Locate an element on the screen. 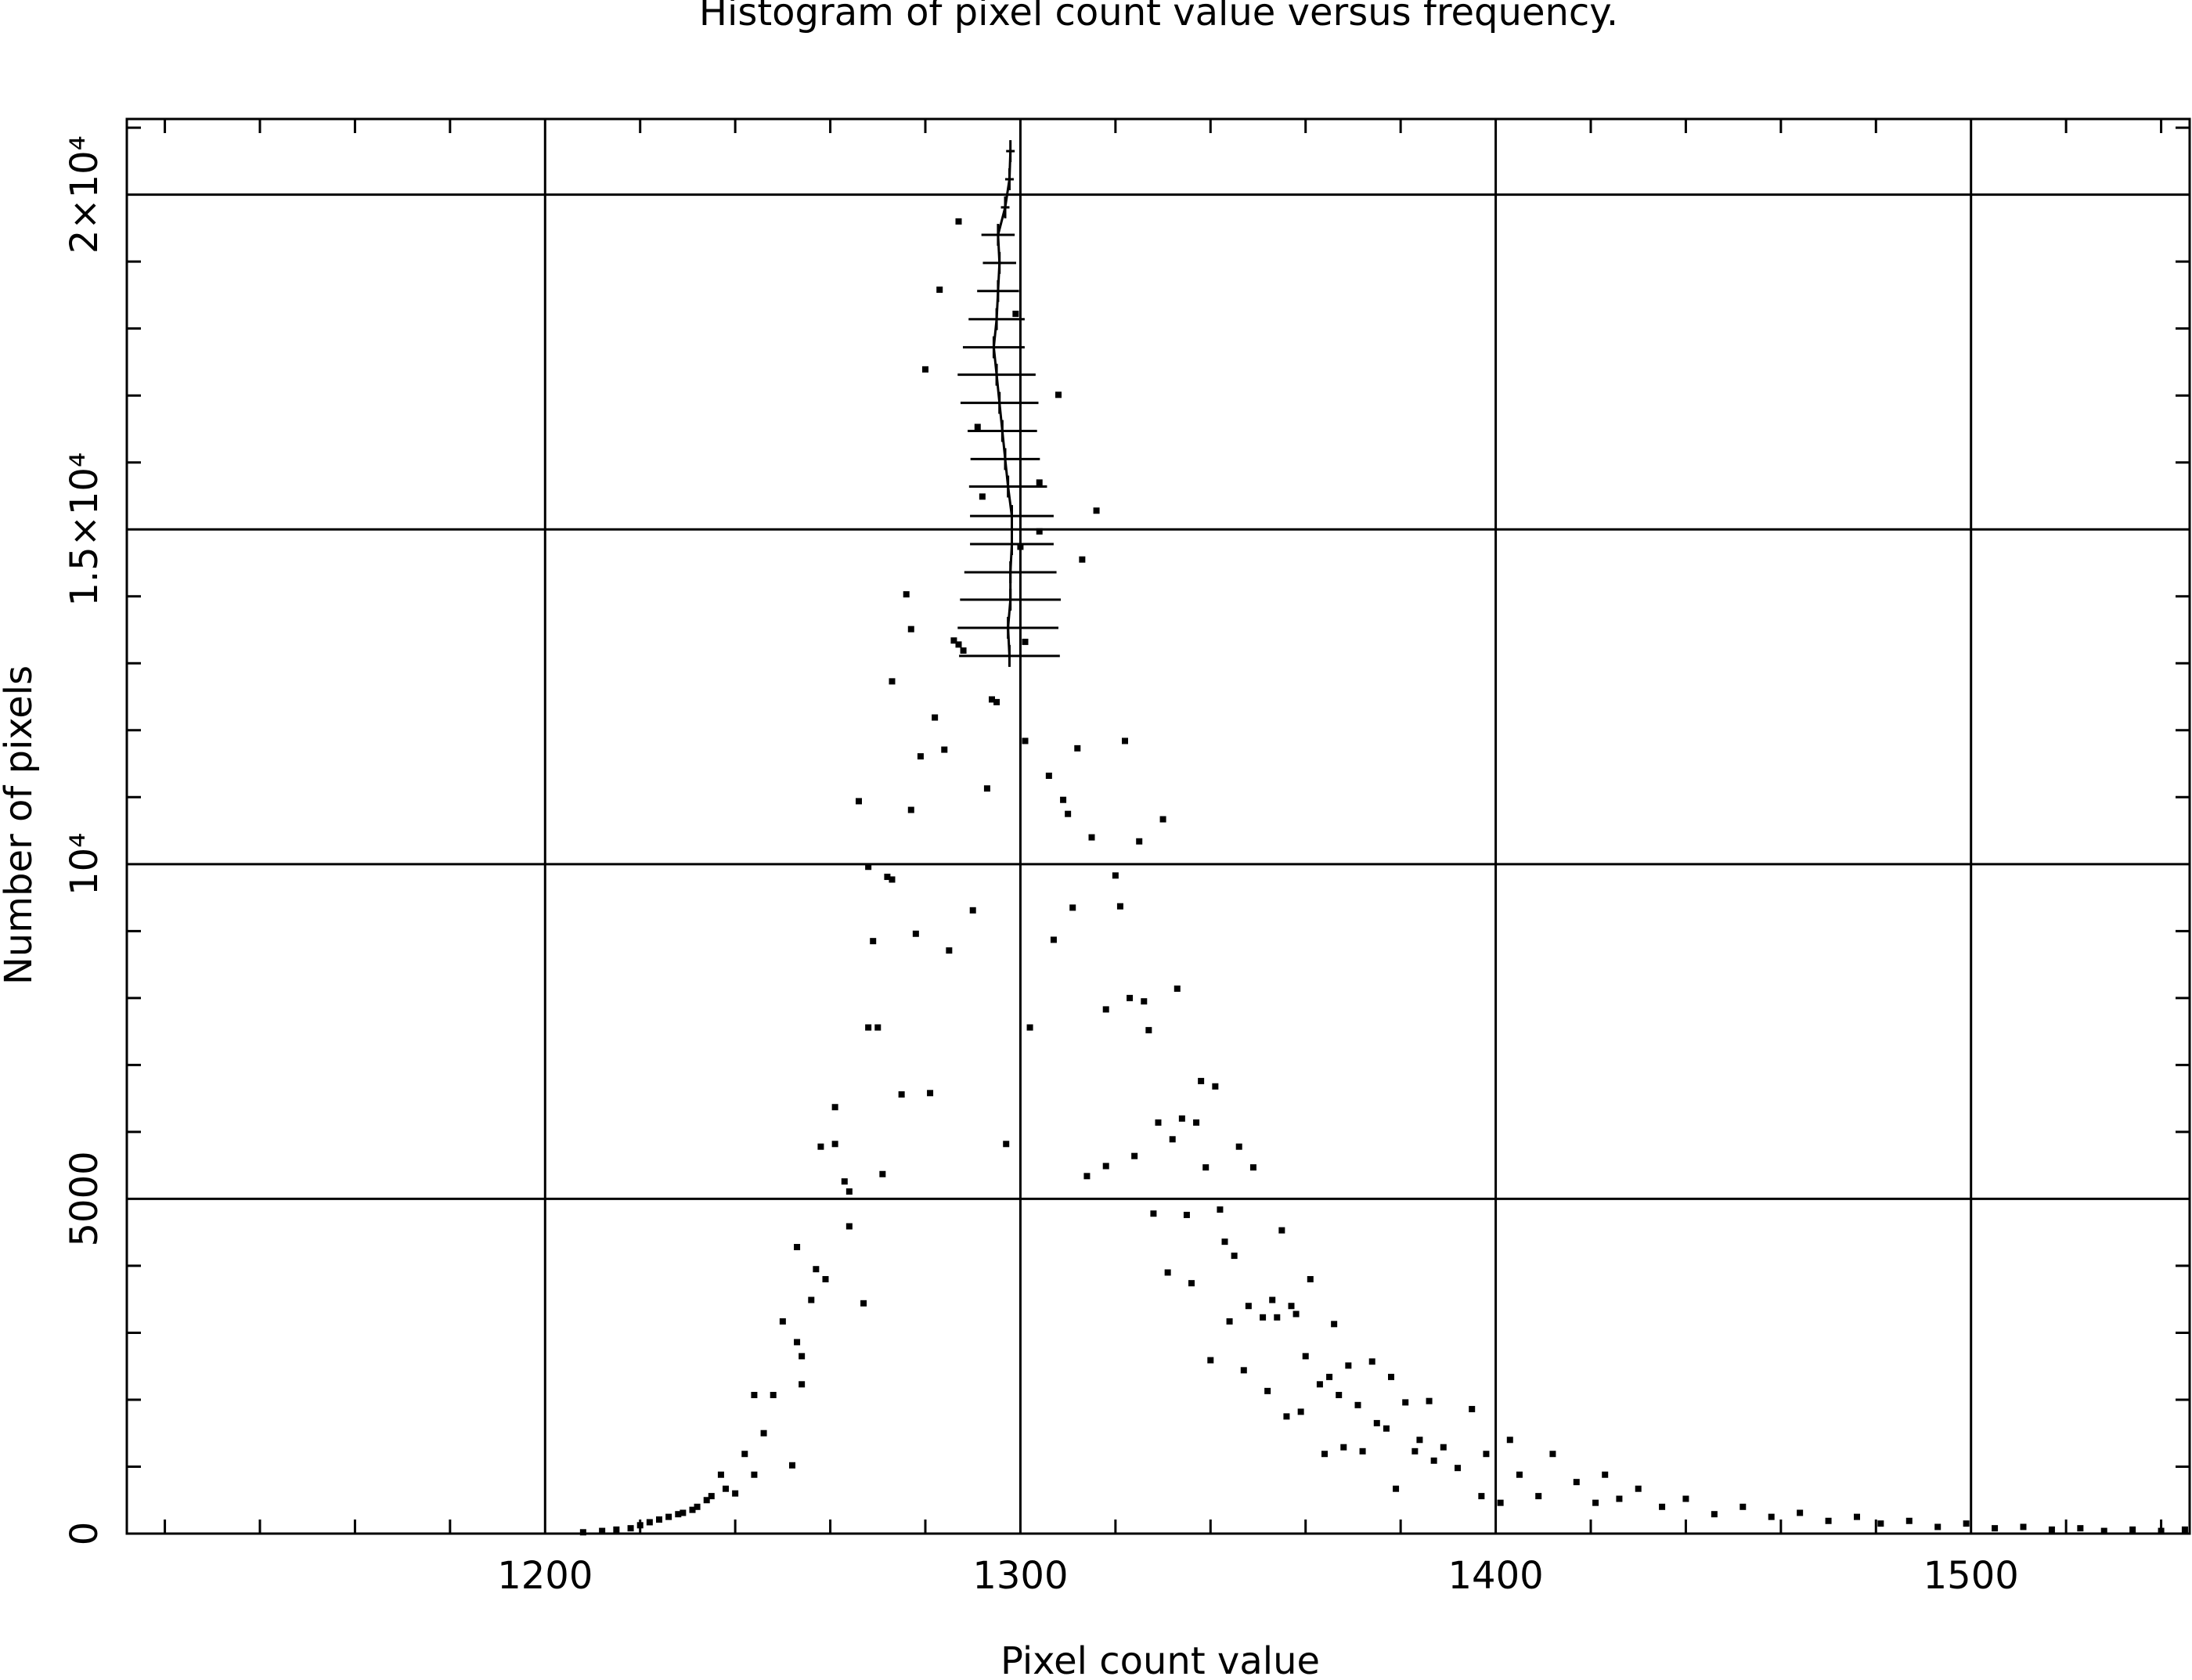  x-tick-label: 1400 is located at coordinates (1495, 1576).